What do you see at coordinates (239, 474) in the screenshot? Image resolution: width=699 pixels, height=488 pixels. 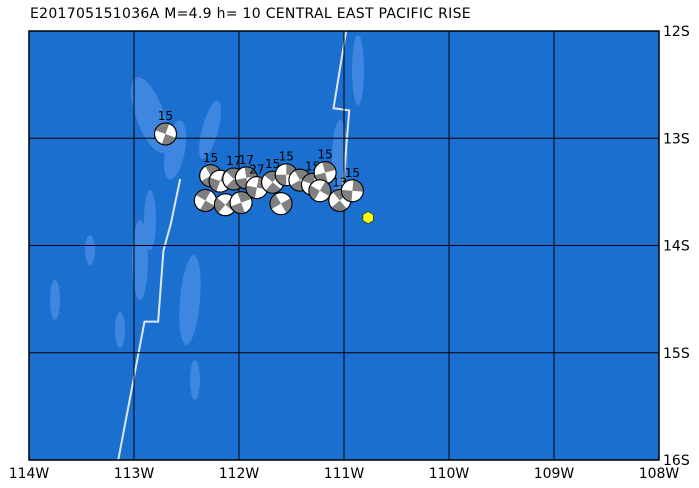 I see `lon-tick-label: 112W` at bounding box center [239, 474].